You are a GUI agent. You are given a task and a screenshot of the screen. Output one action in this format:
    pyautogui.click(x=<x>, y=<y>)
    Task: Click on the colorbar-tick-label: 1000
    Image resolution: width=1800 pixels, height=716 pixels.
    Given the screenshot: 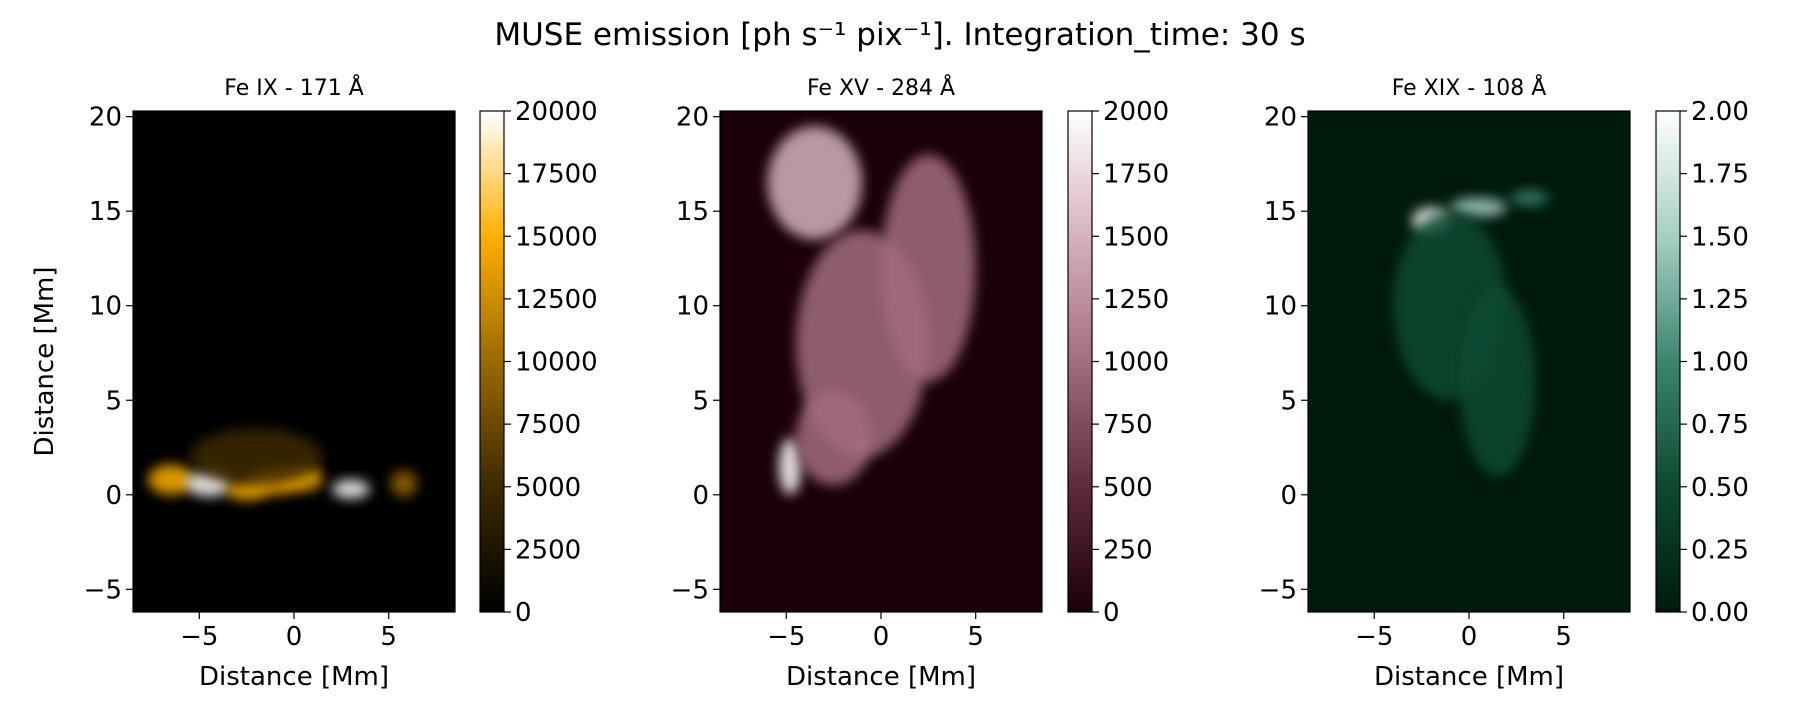 What is the action you would take?
    pyautogui.click(x=1136, y=363)
    